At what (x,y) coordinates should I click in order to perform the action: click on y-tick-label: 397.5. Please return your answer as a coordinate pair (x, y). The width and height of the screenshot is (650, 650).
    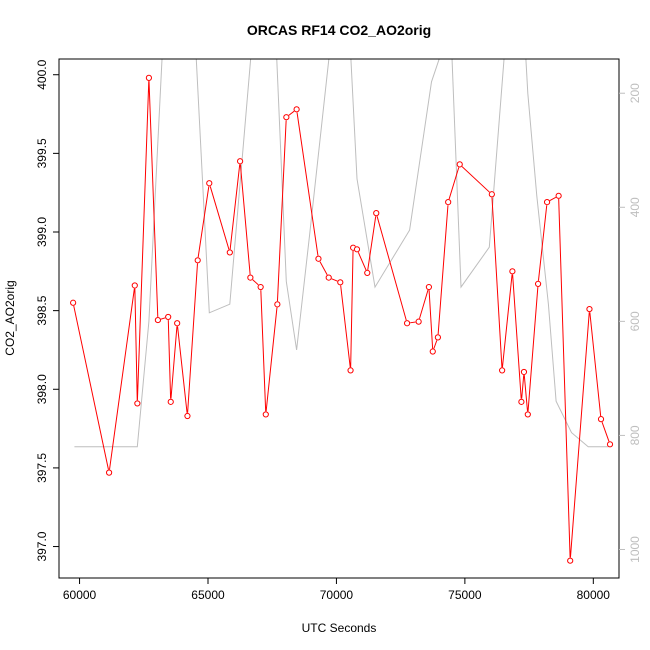
    Looking at the image, I should click on (42, 468).